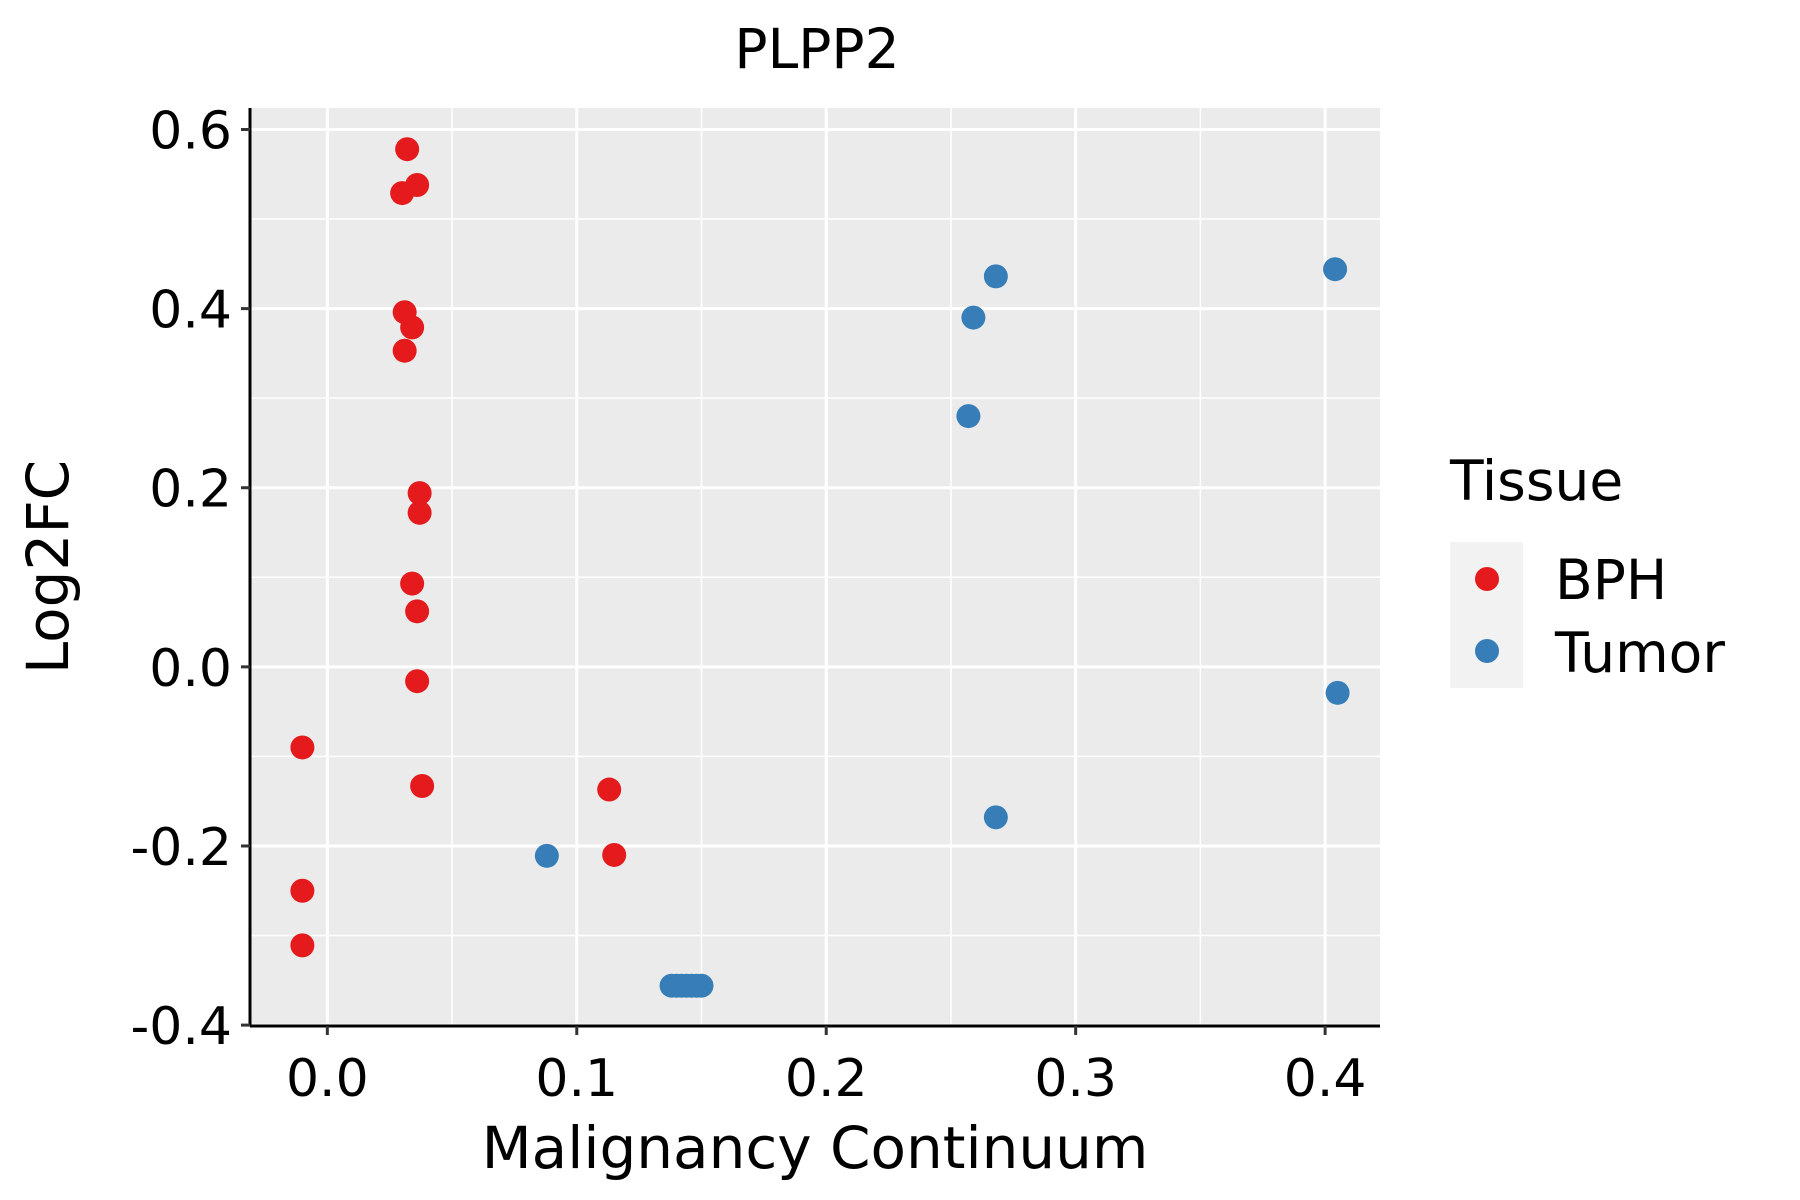 The image size is (1800, 1200). I want to click on legend: Tissue BPH Tumor, so click(1587, 568).